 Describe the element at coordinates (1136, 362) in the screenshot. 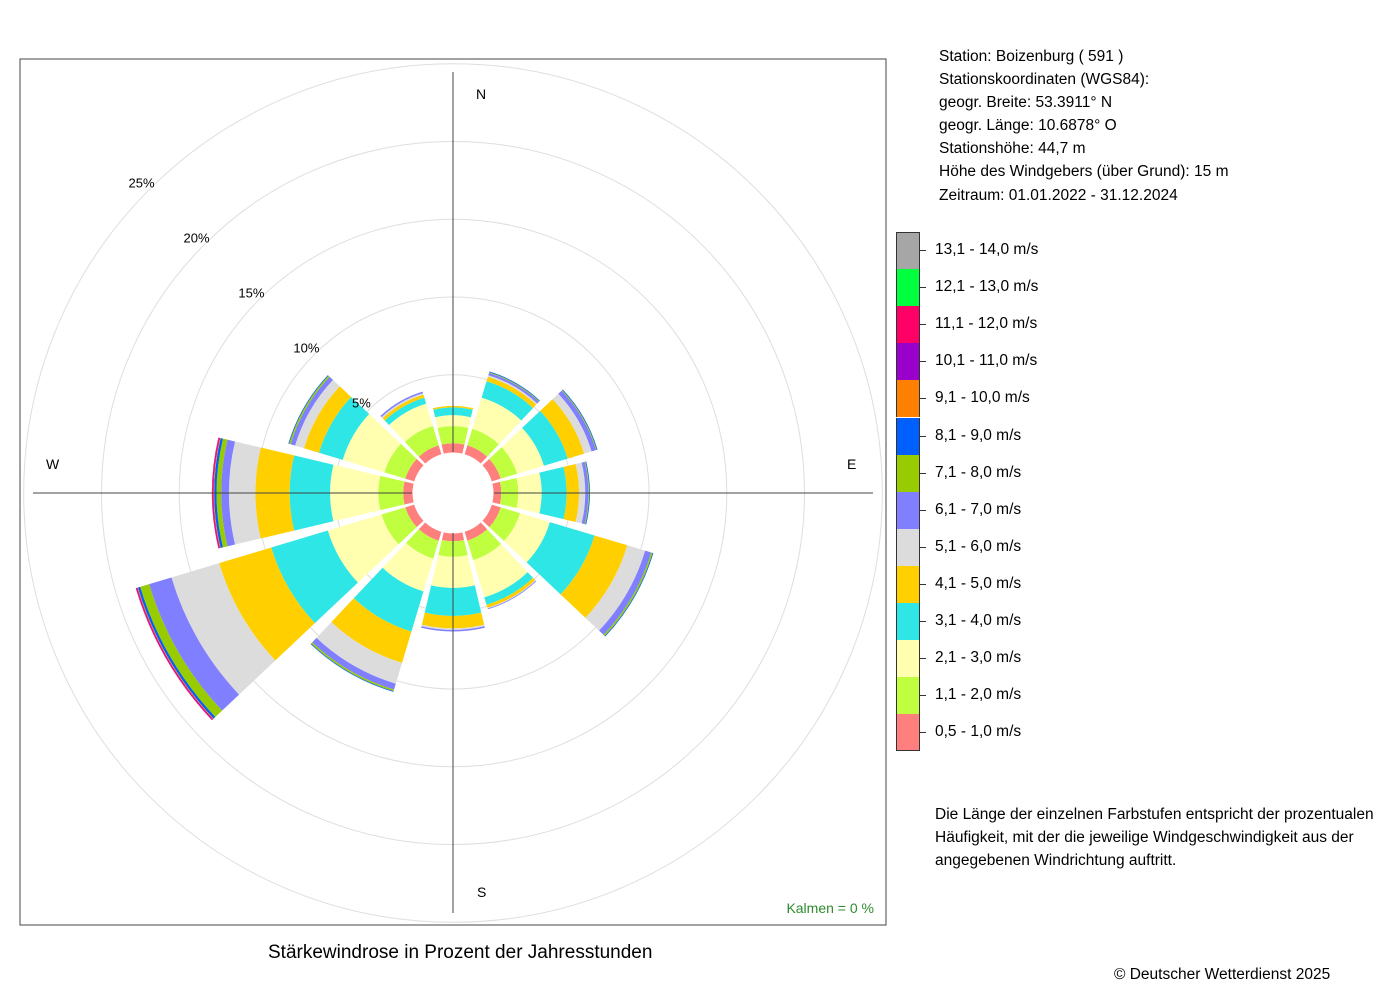

I see `legend-item: 10,1 - 11,0 m/s` at that location.